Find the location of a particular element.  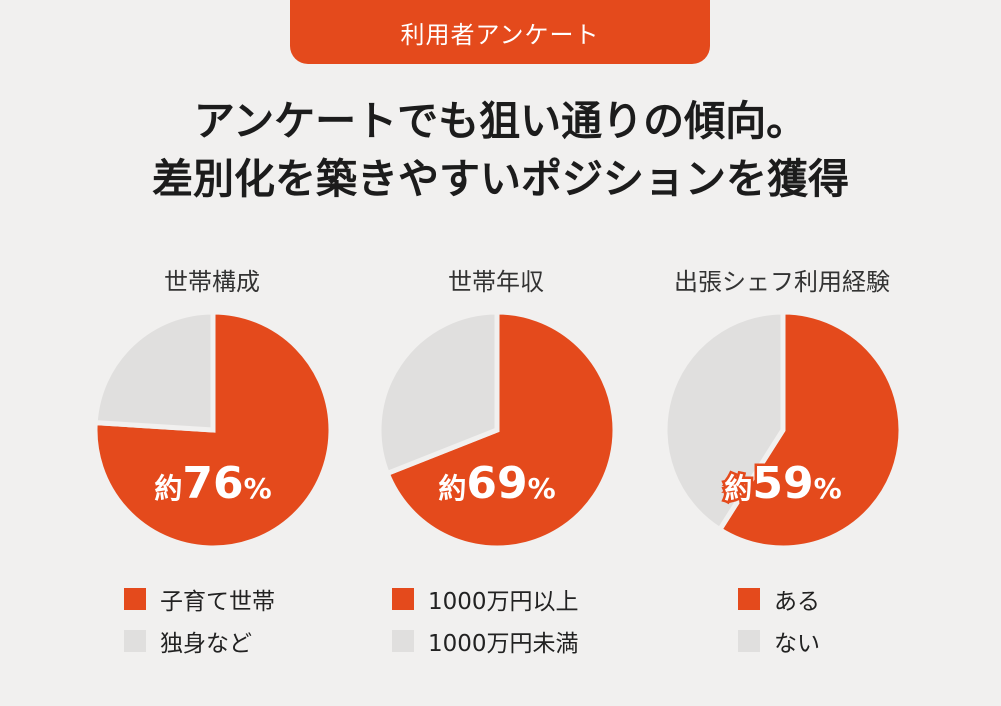

legend-item: 1000万円未満 is located at coordinates (519, 641).